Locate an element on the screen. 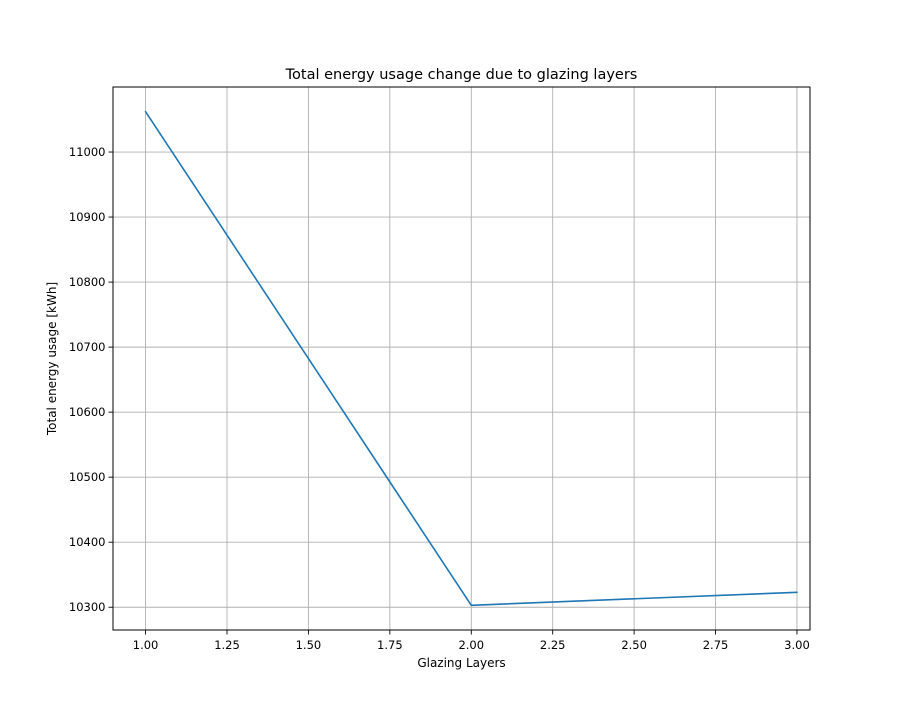  y-axis-ticks: 10300 10400 10500 10600 10700 10800 10900 11000 is located at coordinates (91, 379).